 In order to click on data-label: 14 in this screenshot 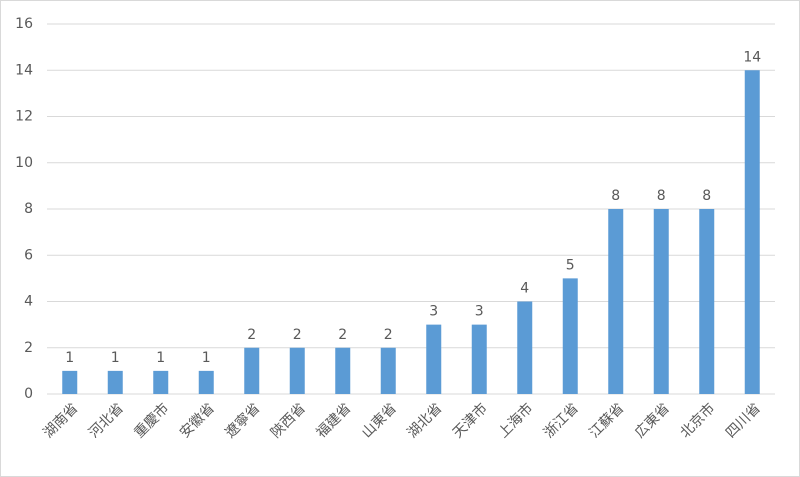, I will do `click(752, 57)`.